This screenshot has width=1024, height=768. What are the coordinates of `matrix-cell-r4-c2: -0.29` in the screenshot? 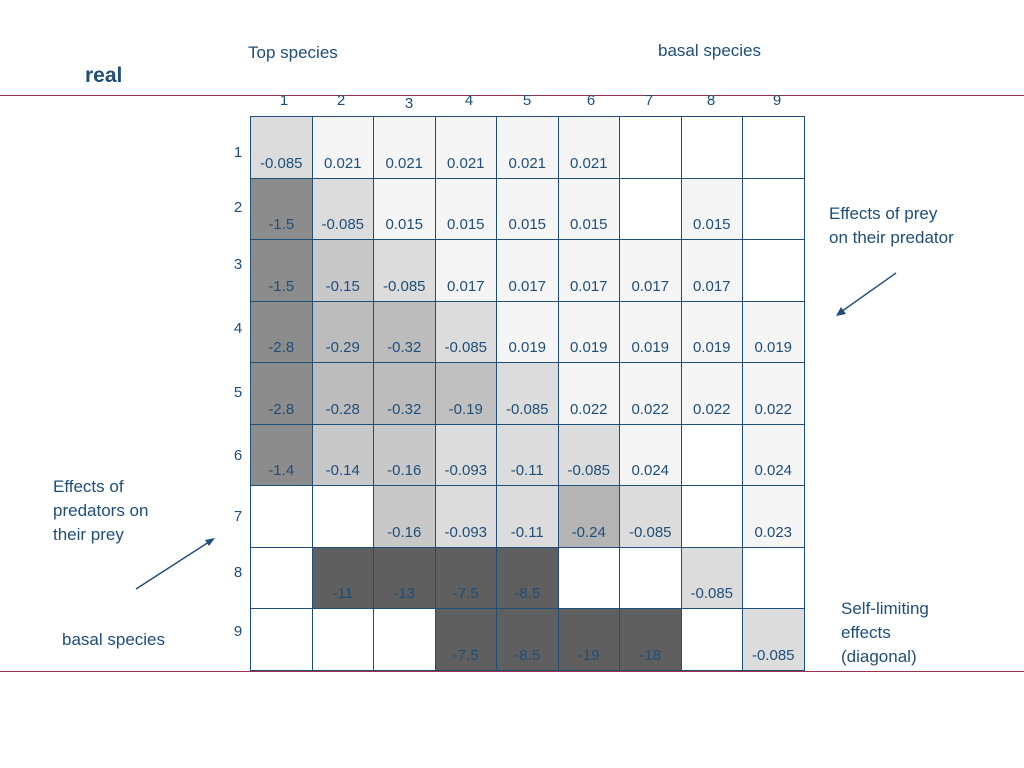 It's located at (342, 331).